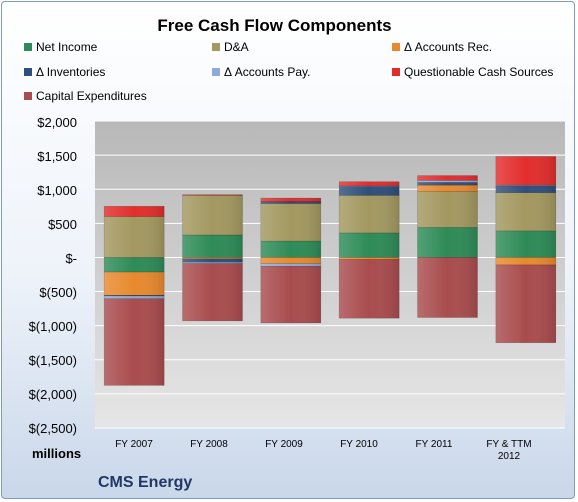  I want to click on x-tick-label: FY & TTM 2012, so click(509, 450).